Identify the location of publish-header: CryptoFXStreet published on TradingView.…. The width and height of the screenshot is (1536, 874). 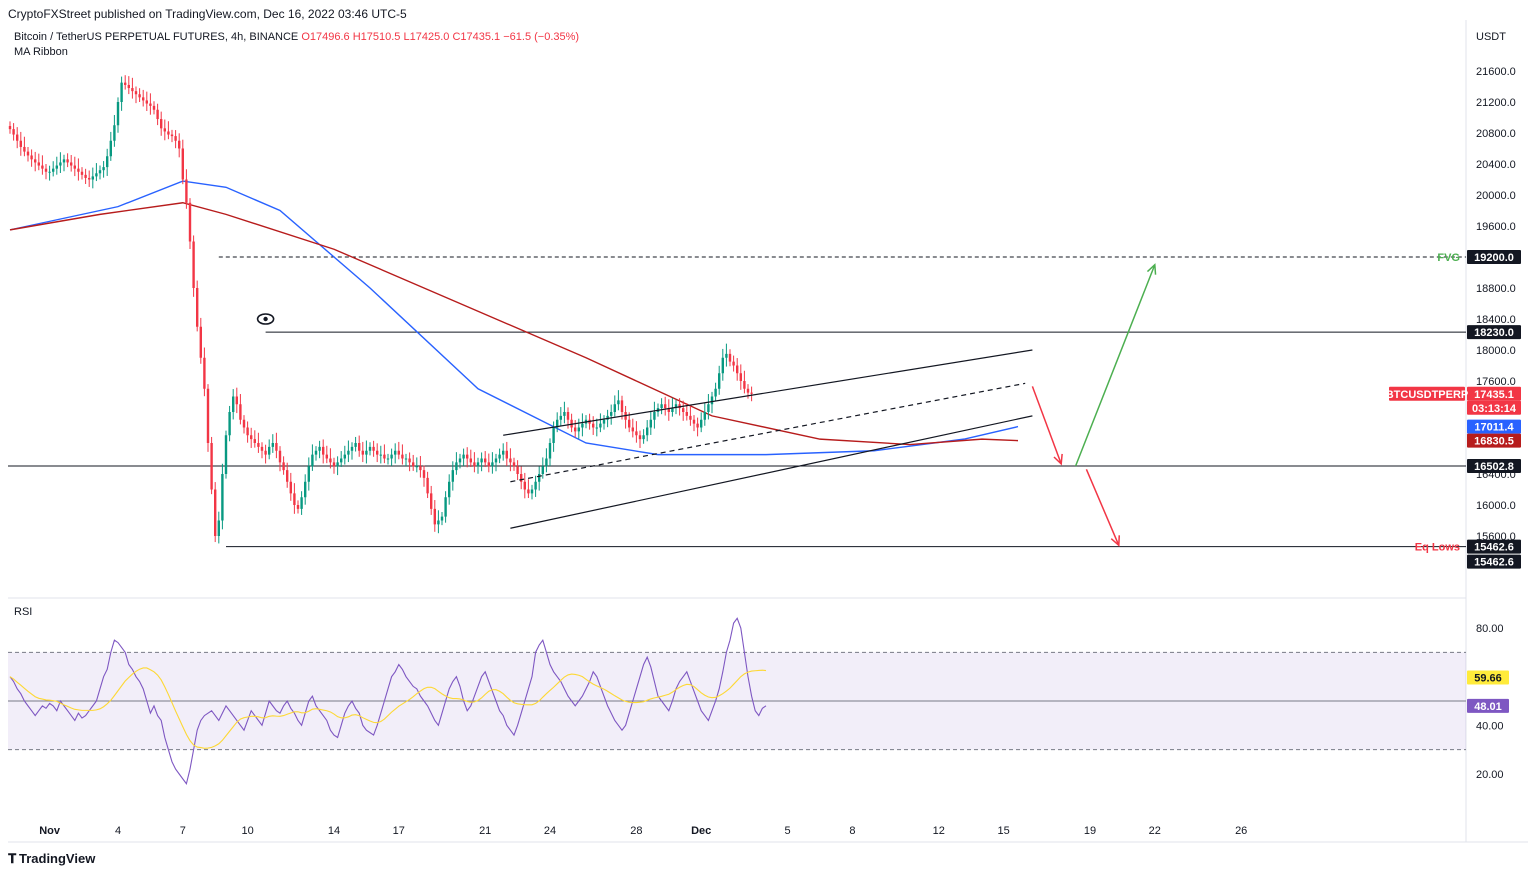
(207, 14).